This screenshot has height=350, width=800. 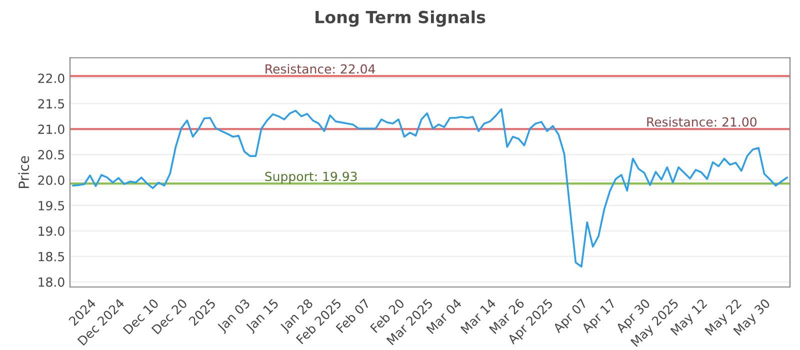 What do you see at coordinates (51, 205) in the screenshot?
I see `y-tick-label: 19.5` at bounding box center [51, 205].